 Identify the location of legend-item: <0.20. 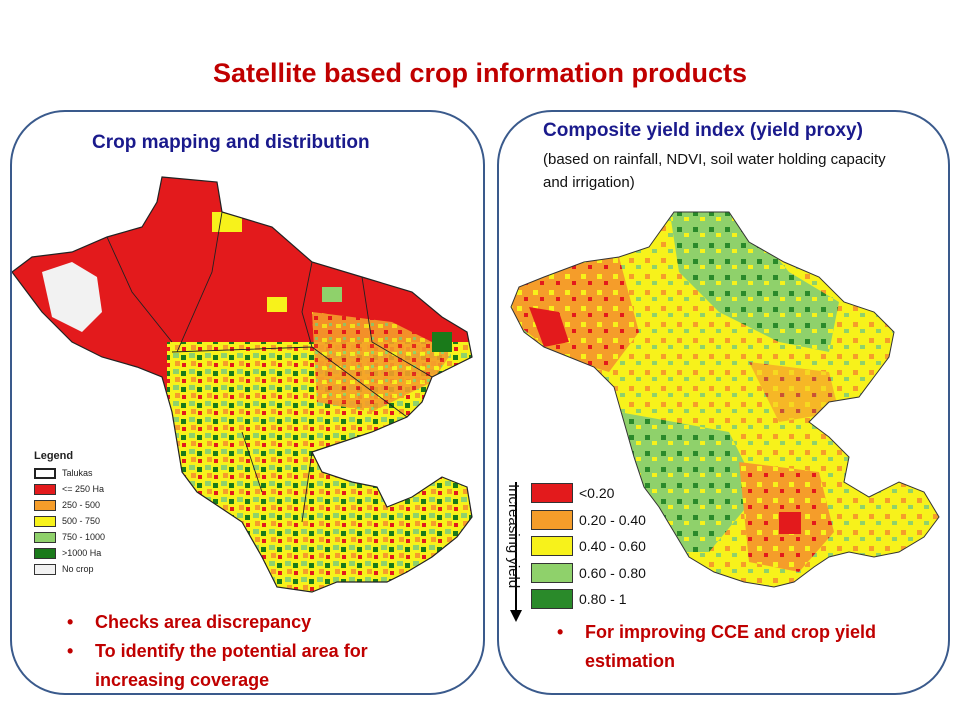
(588, 493).